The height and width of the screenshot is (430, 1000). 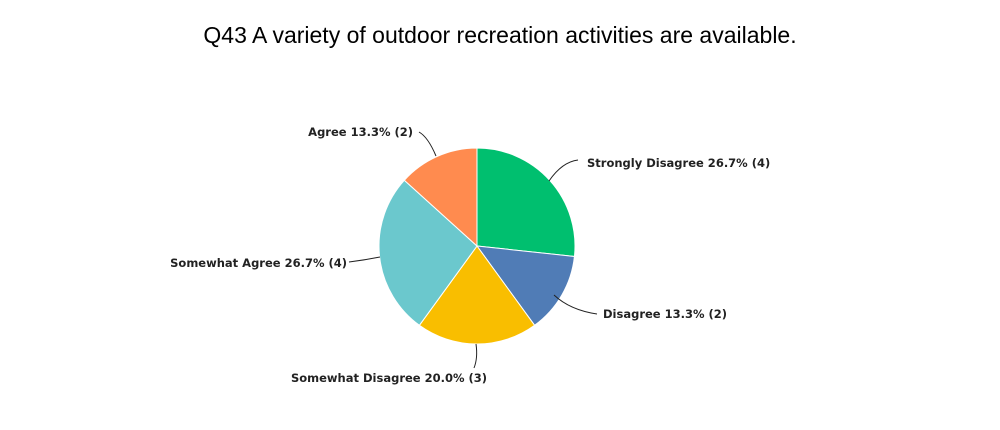 What do you see at coordinates (665, 314) in the screenshot?
I see `slice-label: Disagree 13.3% (2)` at bounding box center [665, 314].